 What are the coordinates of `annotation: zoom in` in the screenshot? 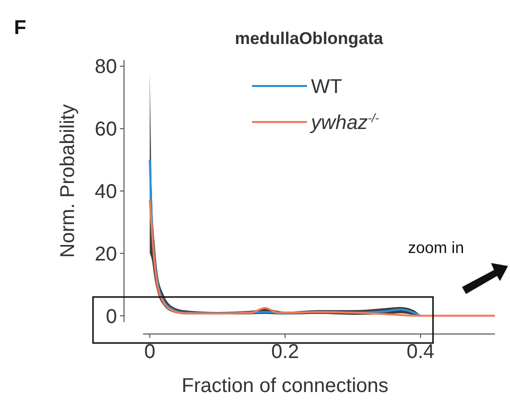 It's located at (436, 248).